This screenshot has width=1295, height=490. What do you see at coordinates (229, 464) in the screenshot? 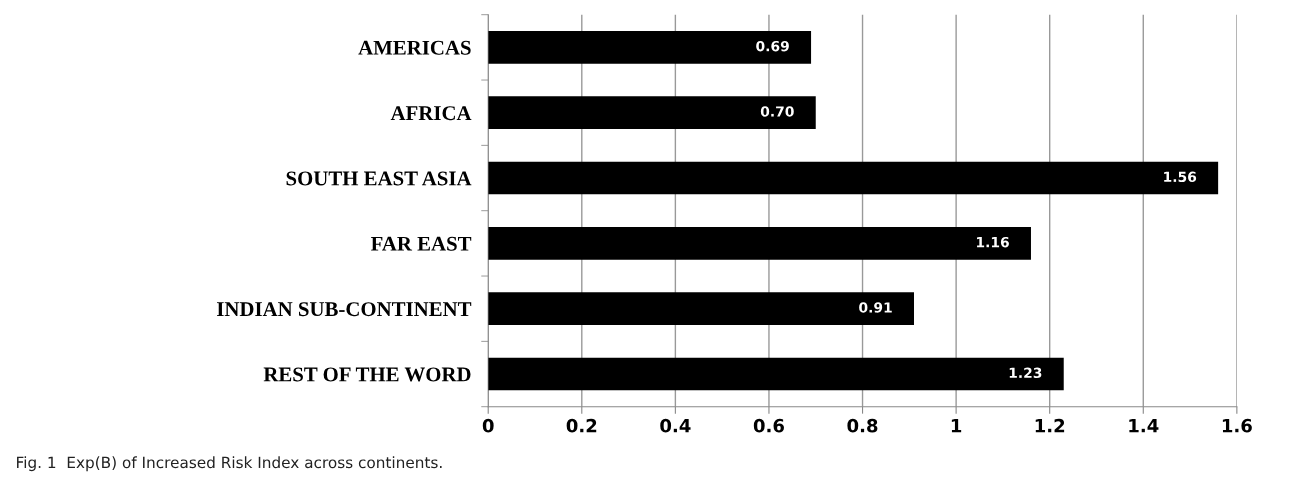
I see `caption: Fig. 1 Exp(B) of Increased Risk Index across continents.` at bounding box center [229, 464].